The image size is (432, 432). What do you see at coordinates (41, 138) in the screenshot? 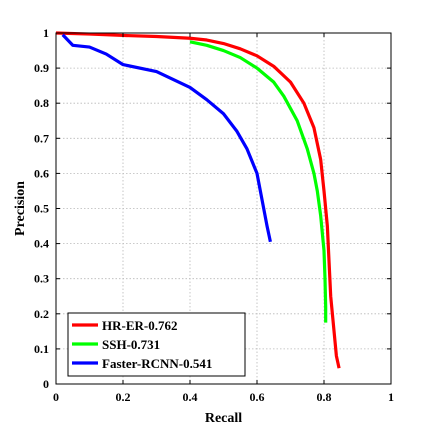
I see `y-tick-label: 0.7` at bounding box center [41, 138].